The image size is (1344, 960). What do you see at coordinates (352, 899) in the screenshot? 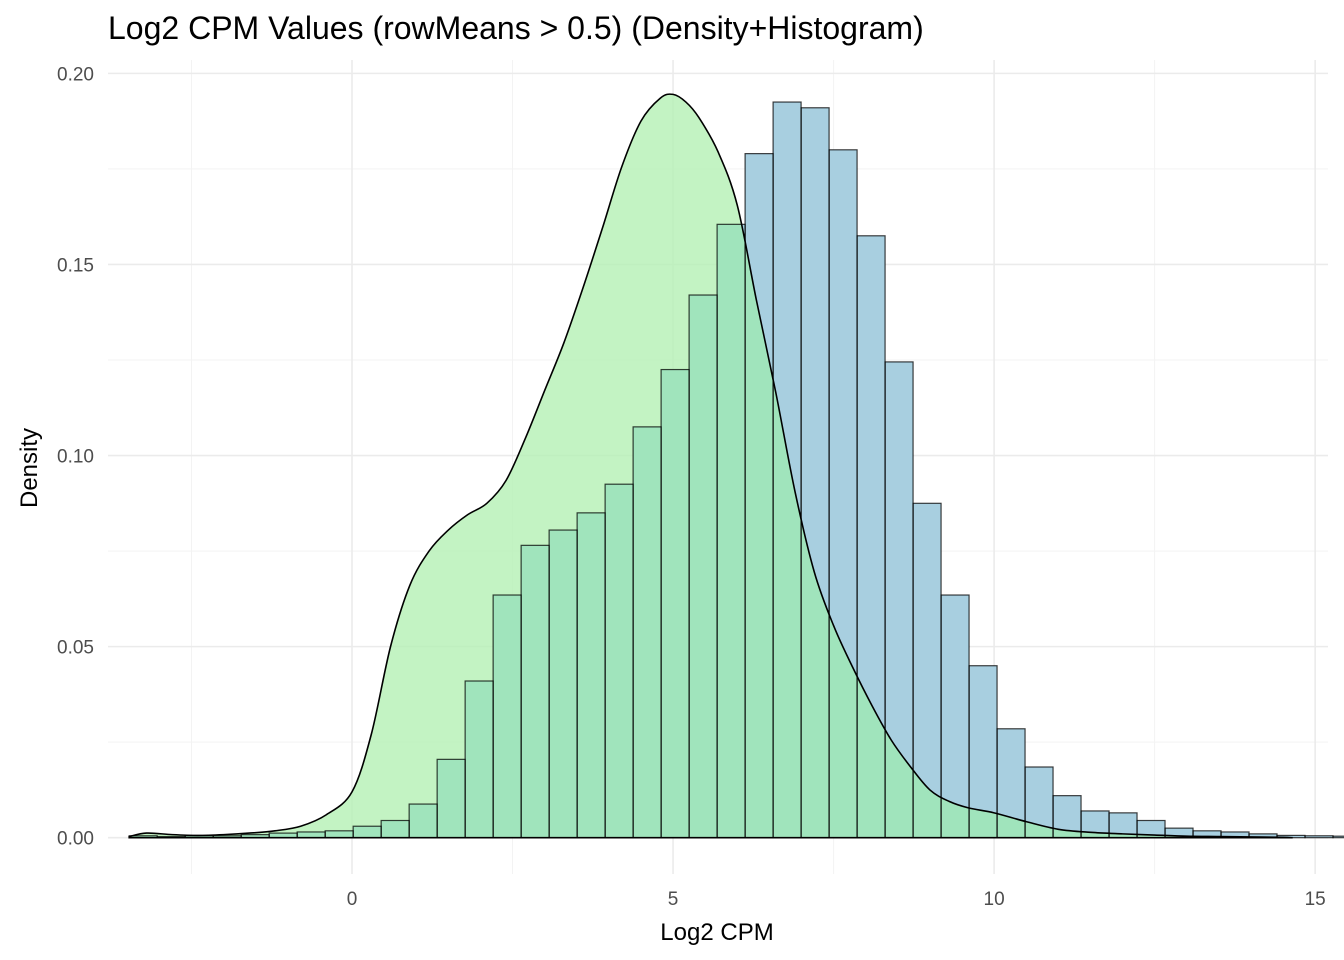
I see `x-tick-label: 0` at bounding box center [352, 899].